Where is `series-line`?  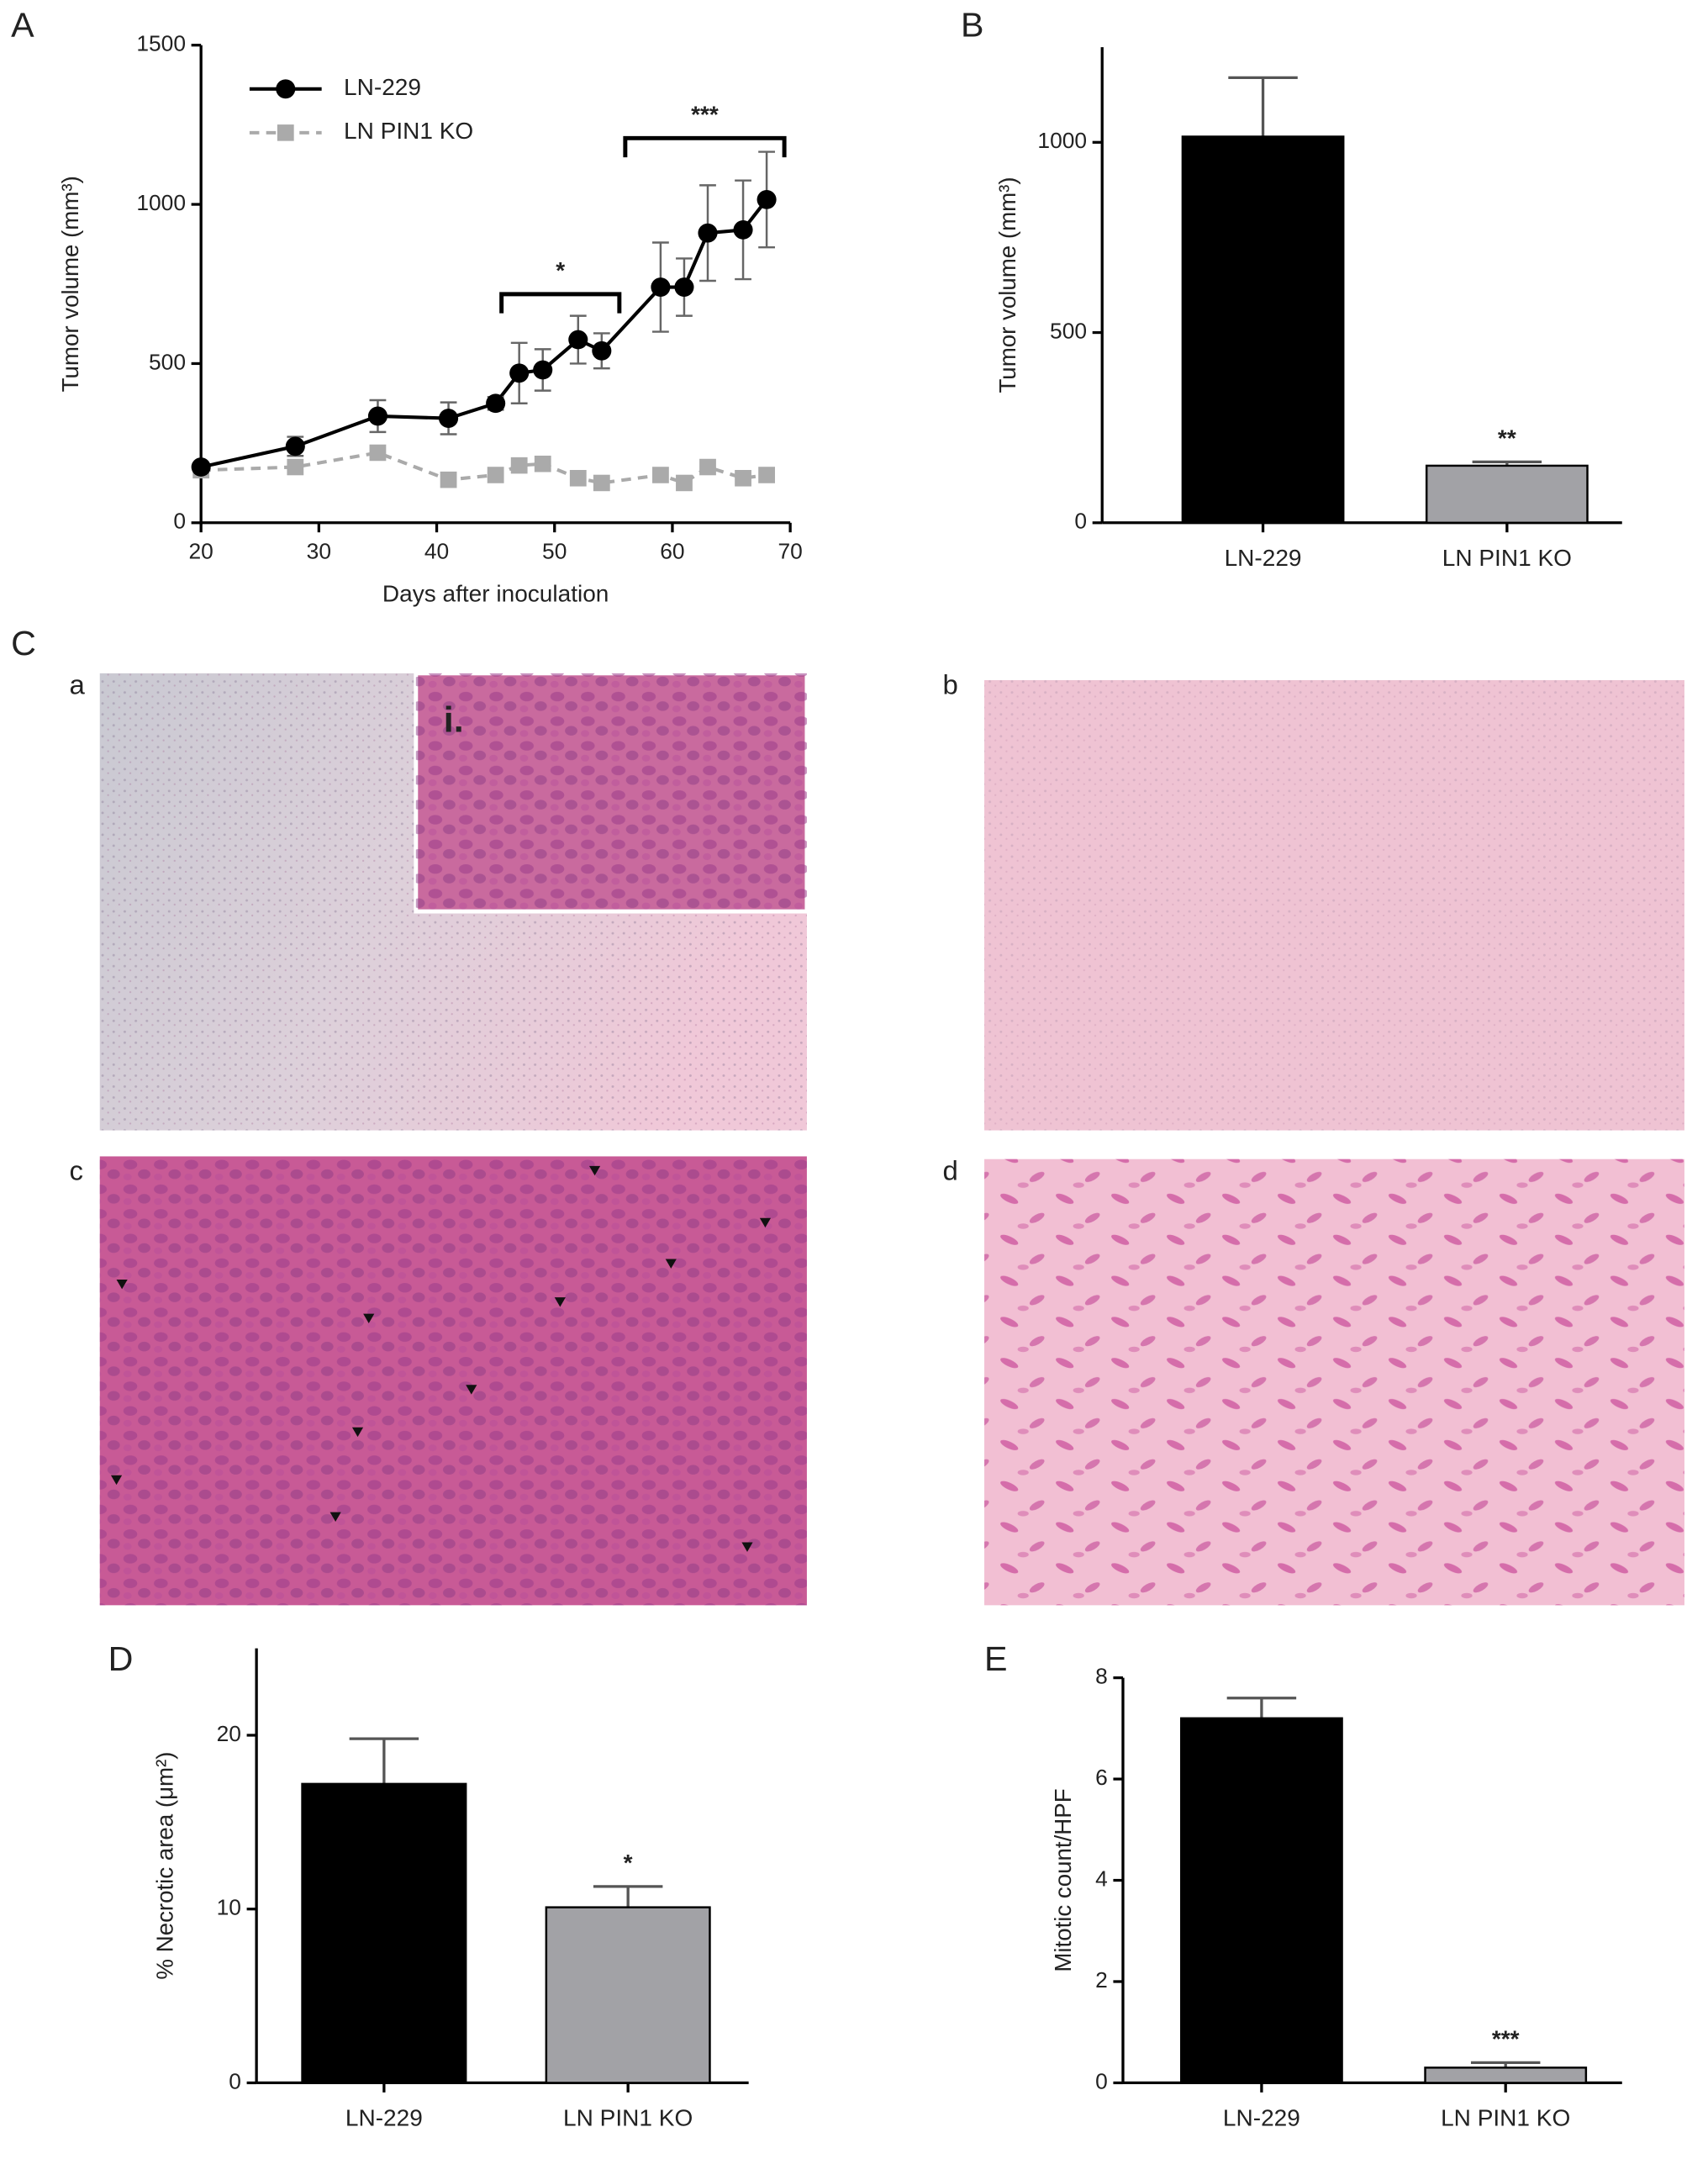
series-line is located at coordinates (484, 334).